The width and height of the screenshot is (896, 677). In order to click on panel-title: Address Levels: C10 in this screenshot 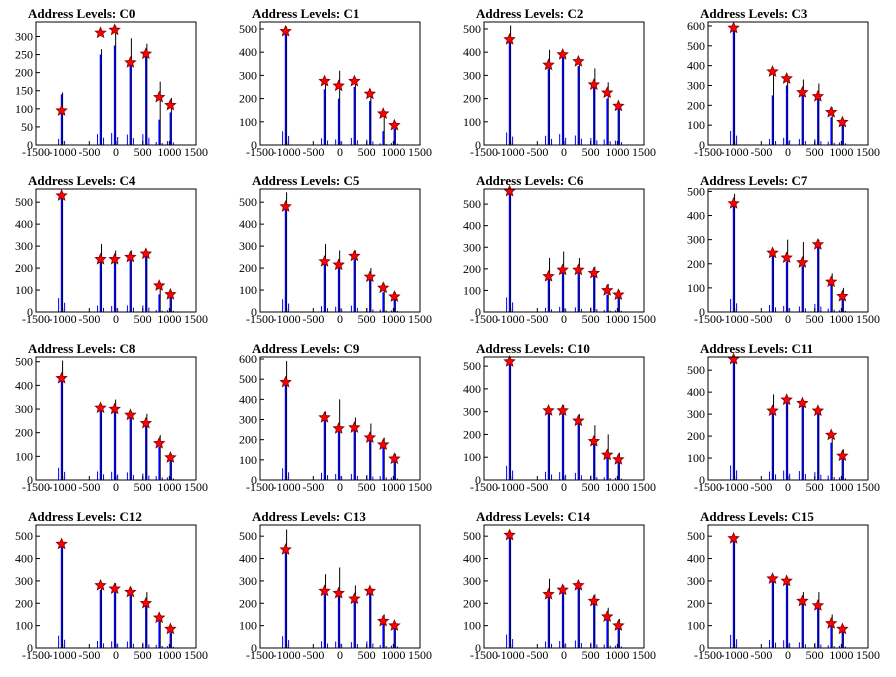, I will do `click(533, 348)`.